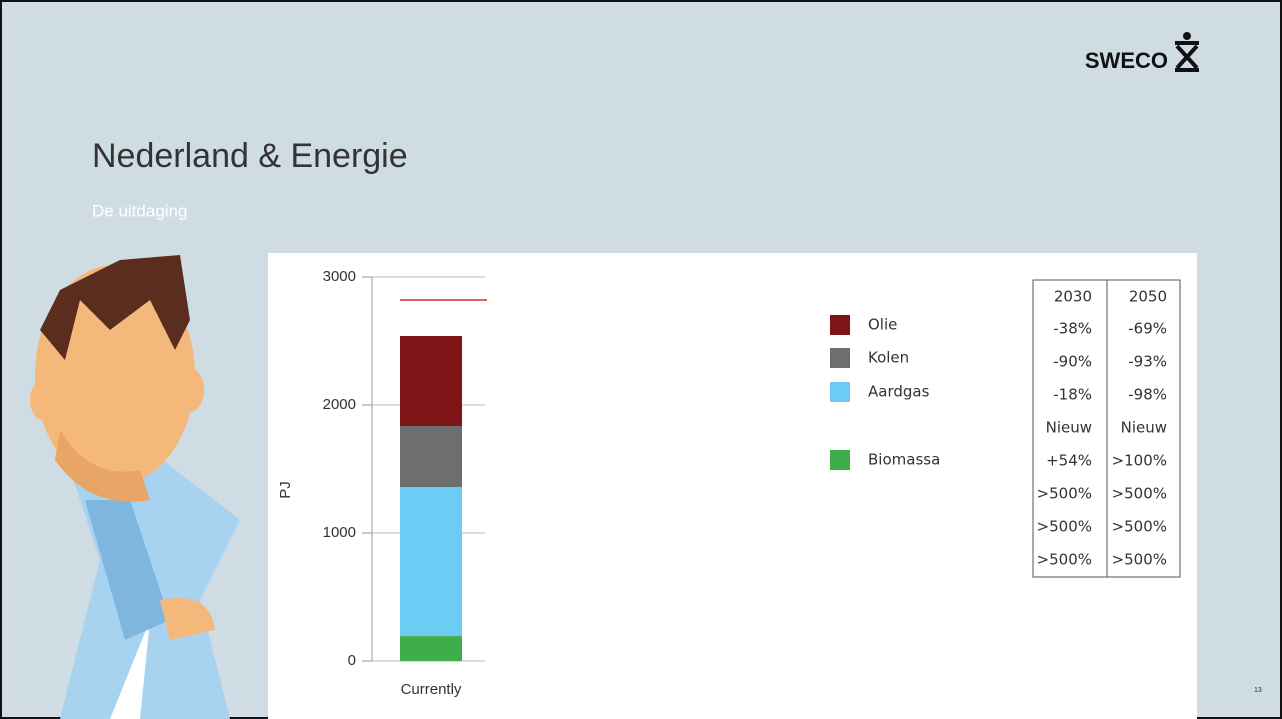 This screenshot has width=1282, height=719. What do you see at coordinates (1126, 60) in the screenshot?
I see `logo: SWECO` at bounding box center [1126, 60].